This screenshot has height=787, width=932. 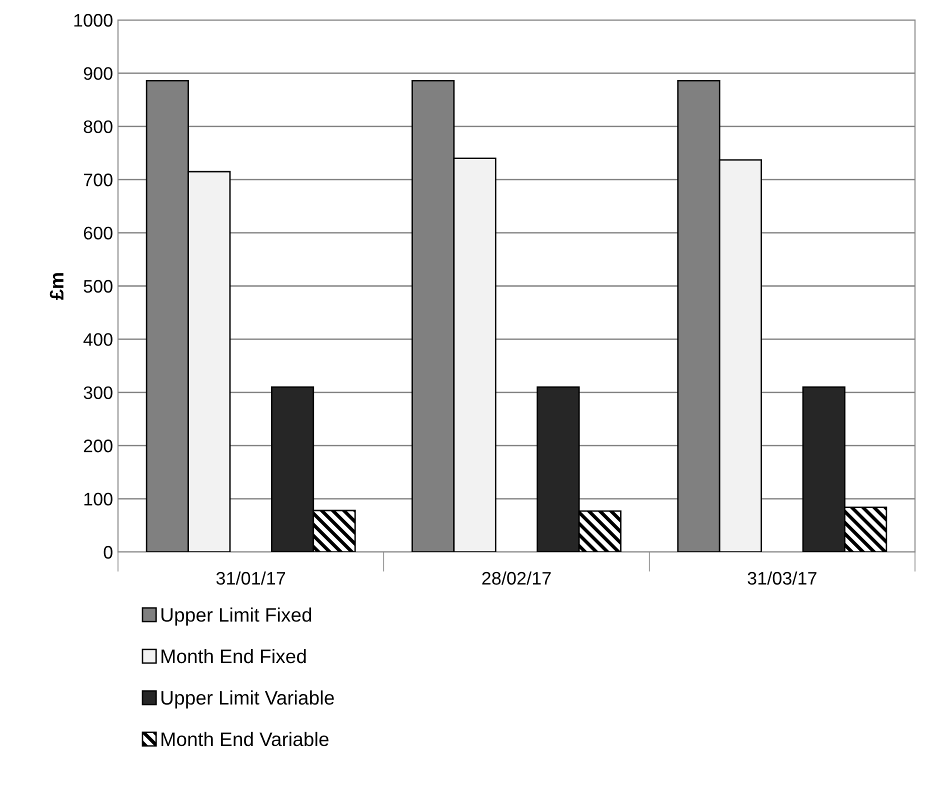 I want to click on y-tick-label: 200, so click(x=98, y=446).